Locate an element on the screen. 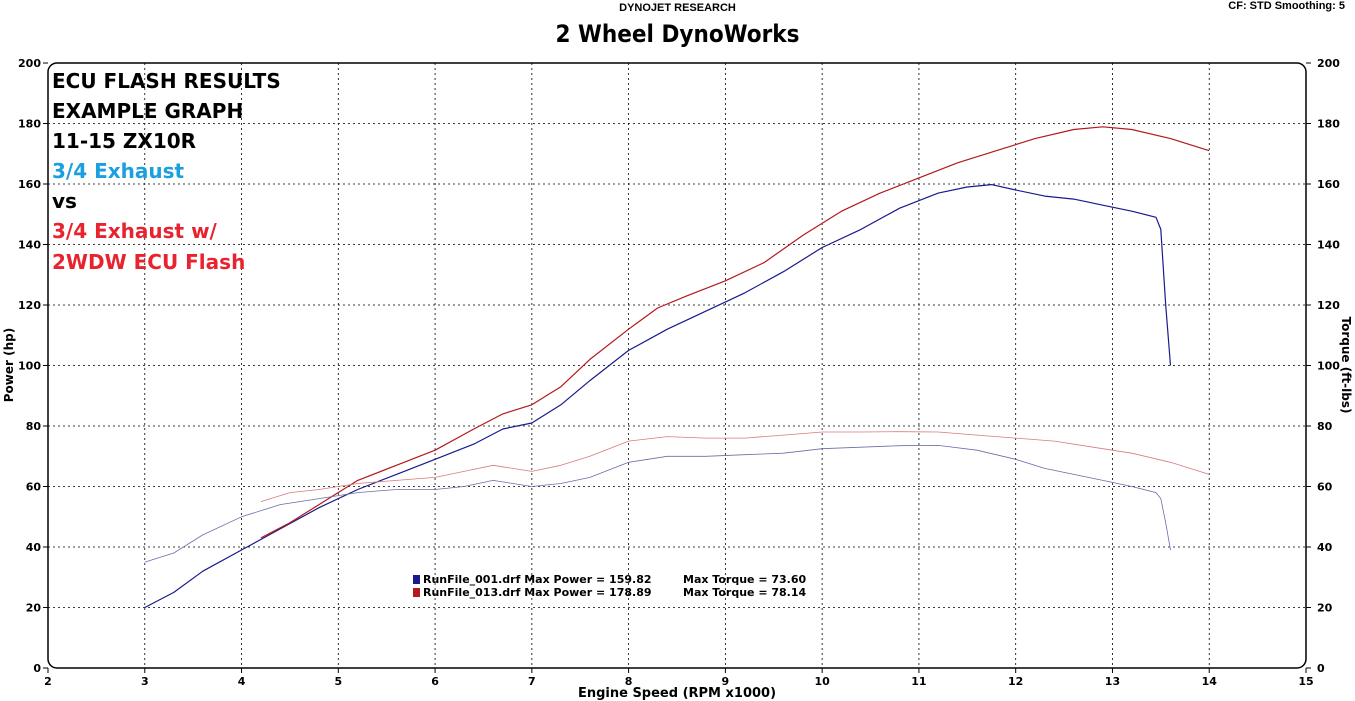 This screenshot has height=701, width=1355. annotation-line: 3/4 Exhaust is located at coordinates (118, 171).